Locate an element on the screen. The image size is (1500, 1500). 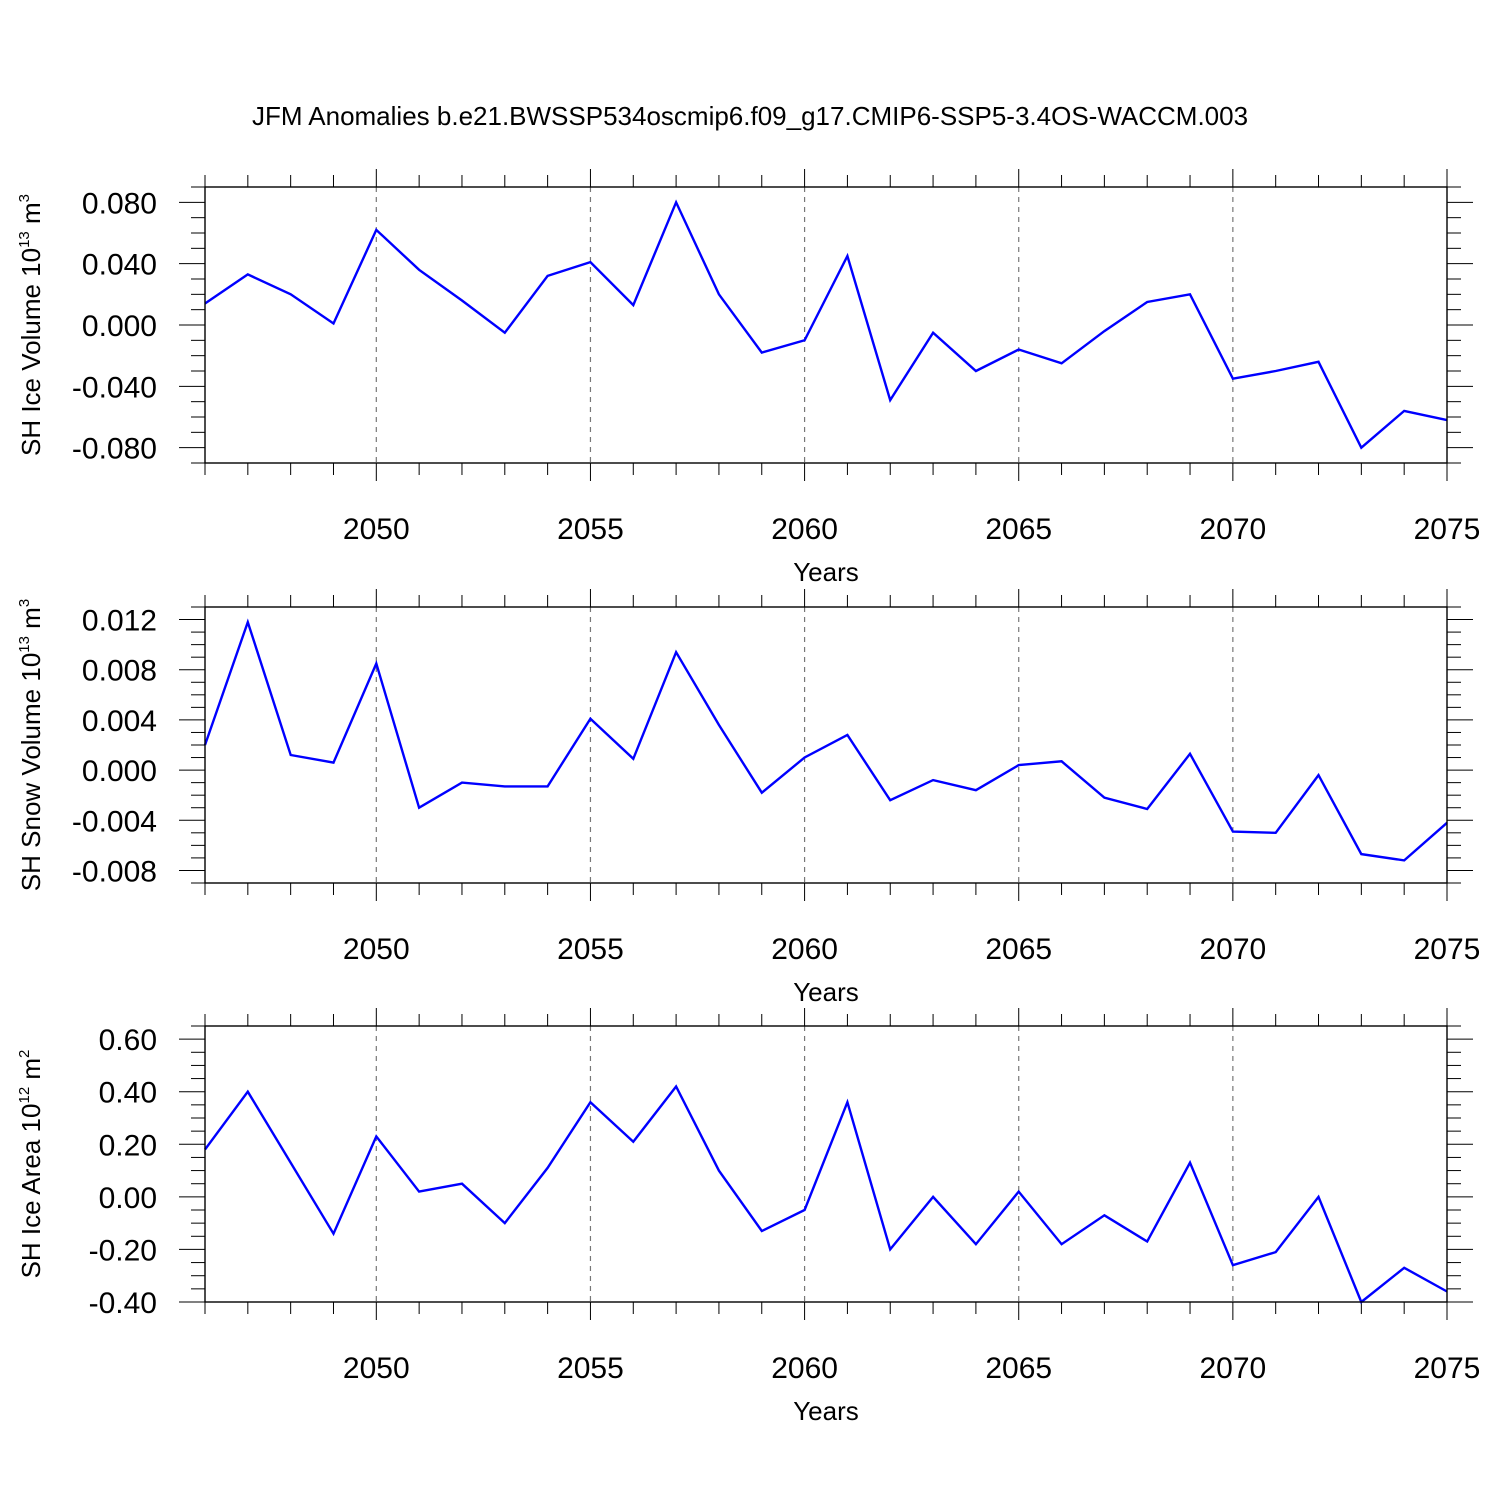
y-axis-label-exponent: 12 is located at coordinates (24, 1095).